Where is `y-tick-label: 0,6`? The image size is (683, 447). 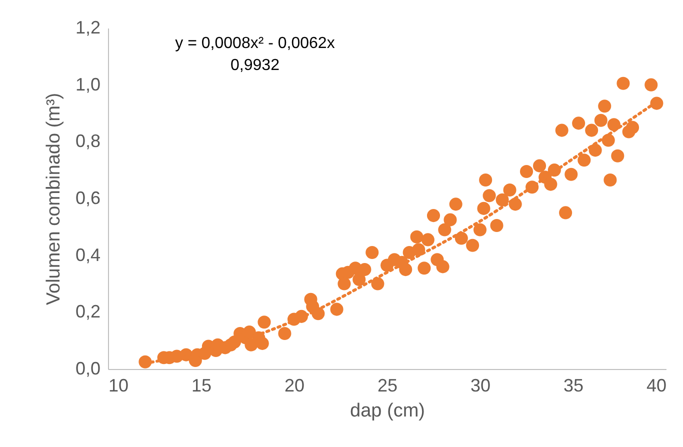
y-tick-label: 0,6 is located at coordinates (87, 198).